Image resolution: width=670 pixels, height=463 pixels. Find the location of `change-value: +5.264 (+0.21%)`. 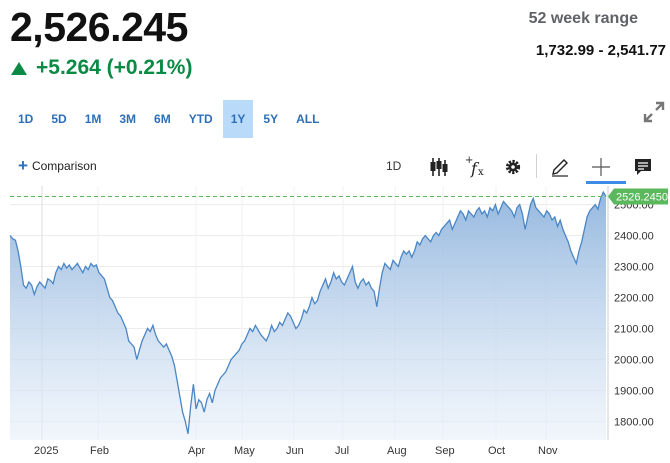

change-value: +5.264 (+0.21%) is located at coordinates (114, 67).